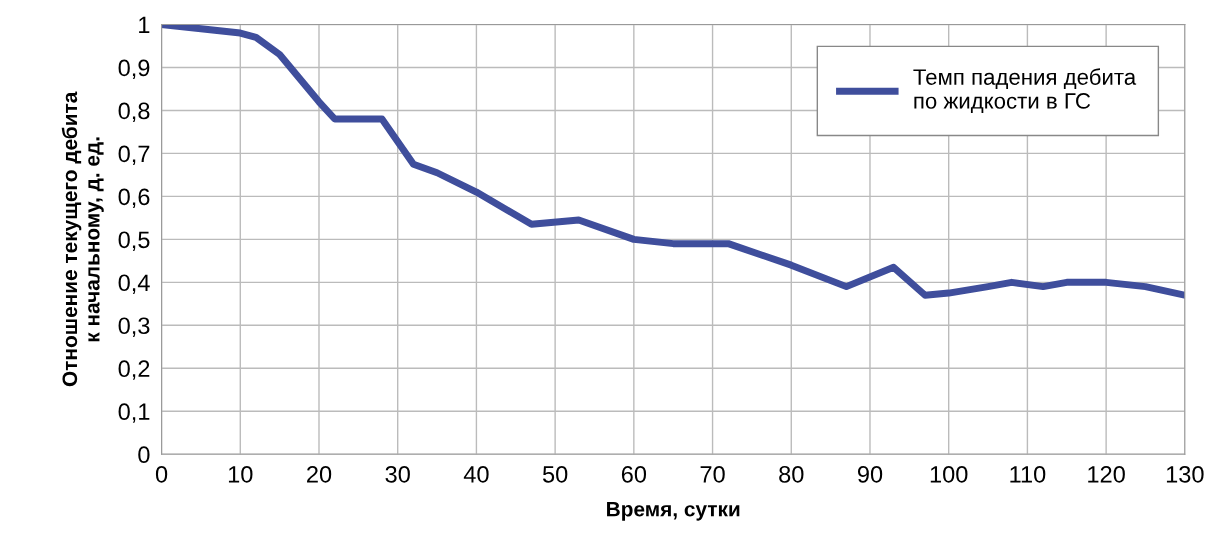 The height and width of the screenshot is (544, 1224). What do you see at coordinates (134, 370) in the screenshot?
I see `y-tick-label: 0,2` at bounding box center [134, 370].